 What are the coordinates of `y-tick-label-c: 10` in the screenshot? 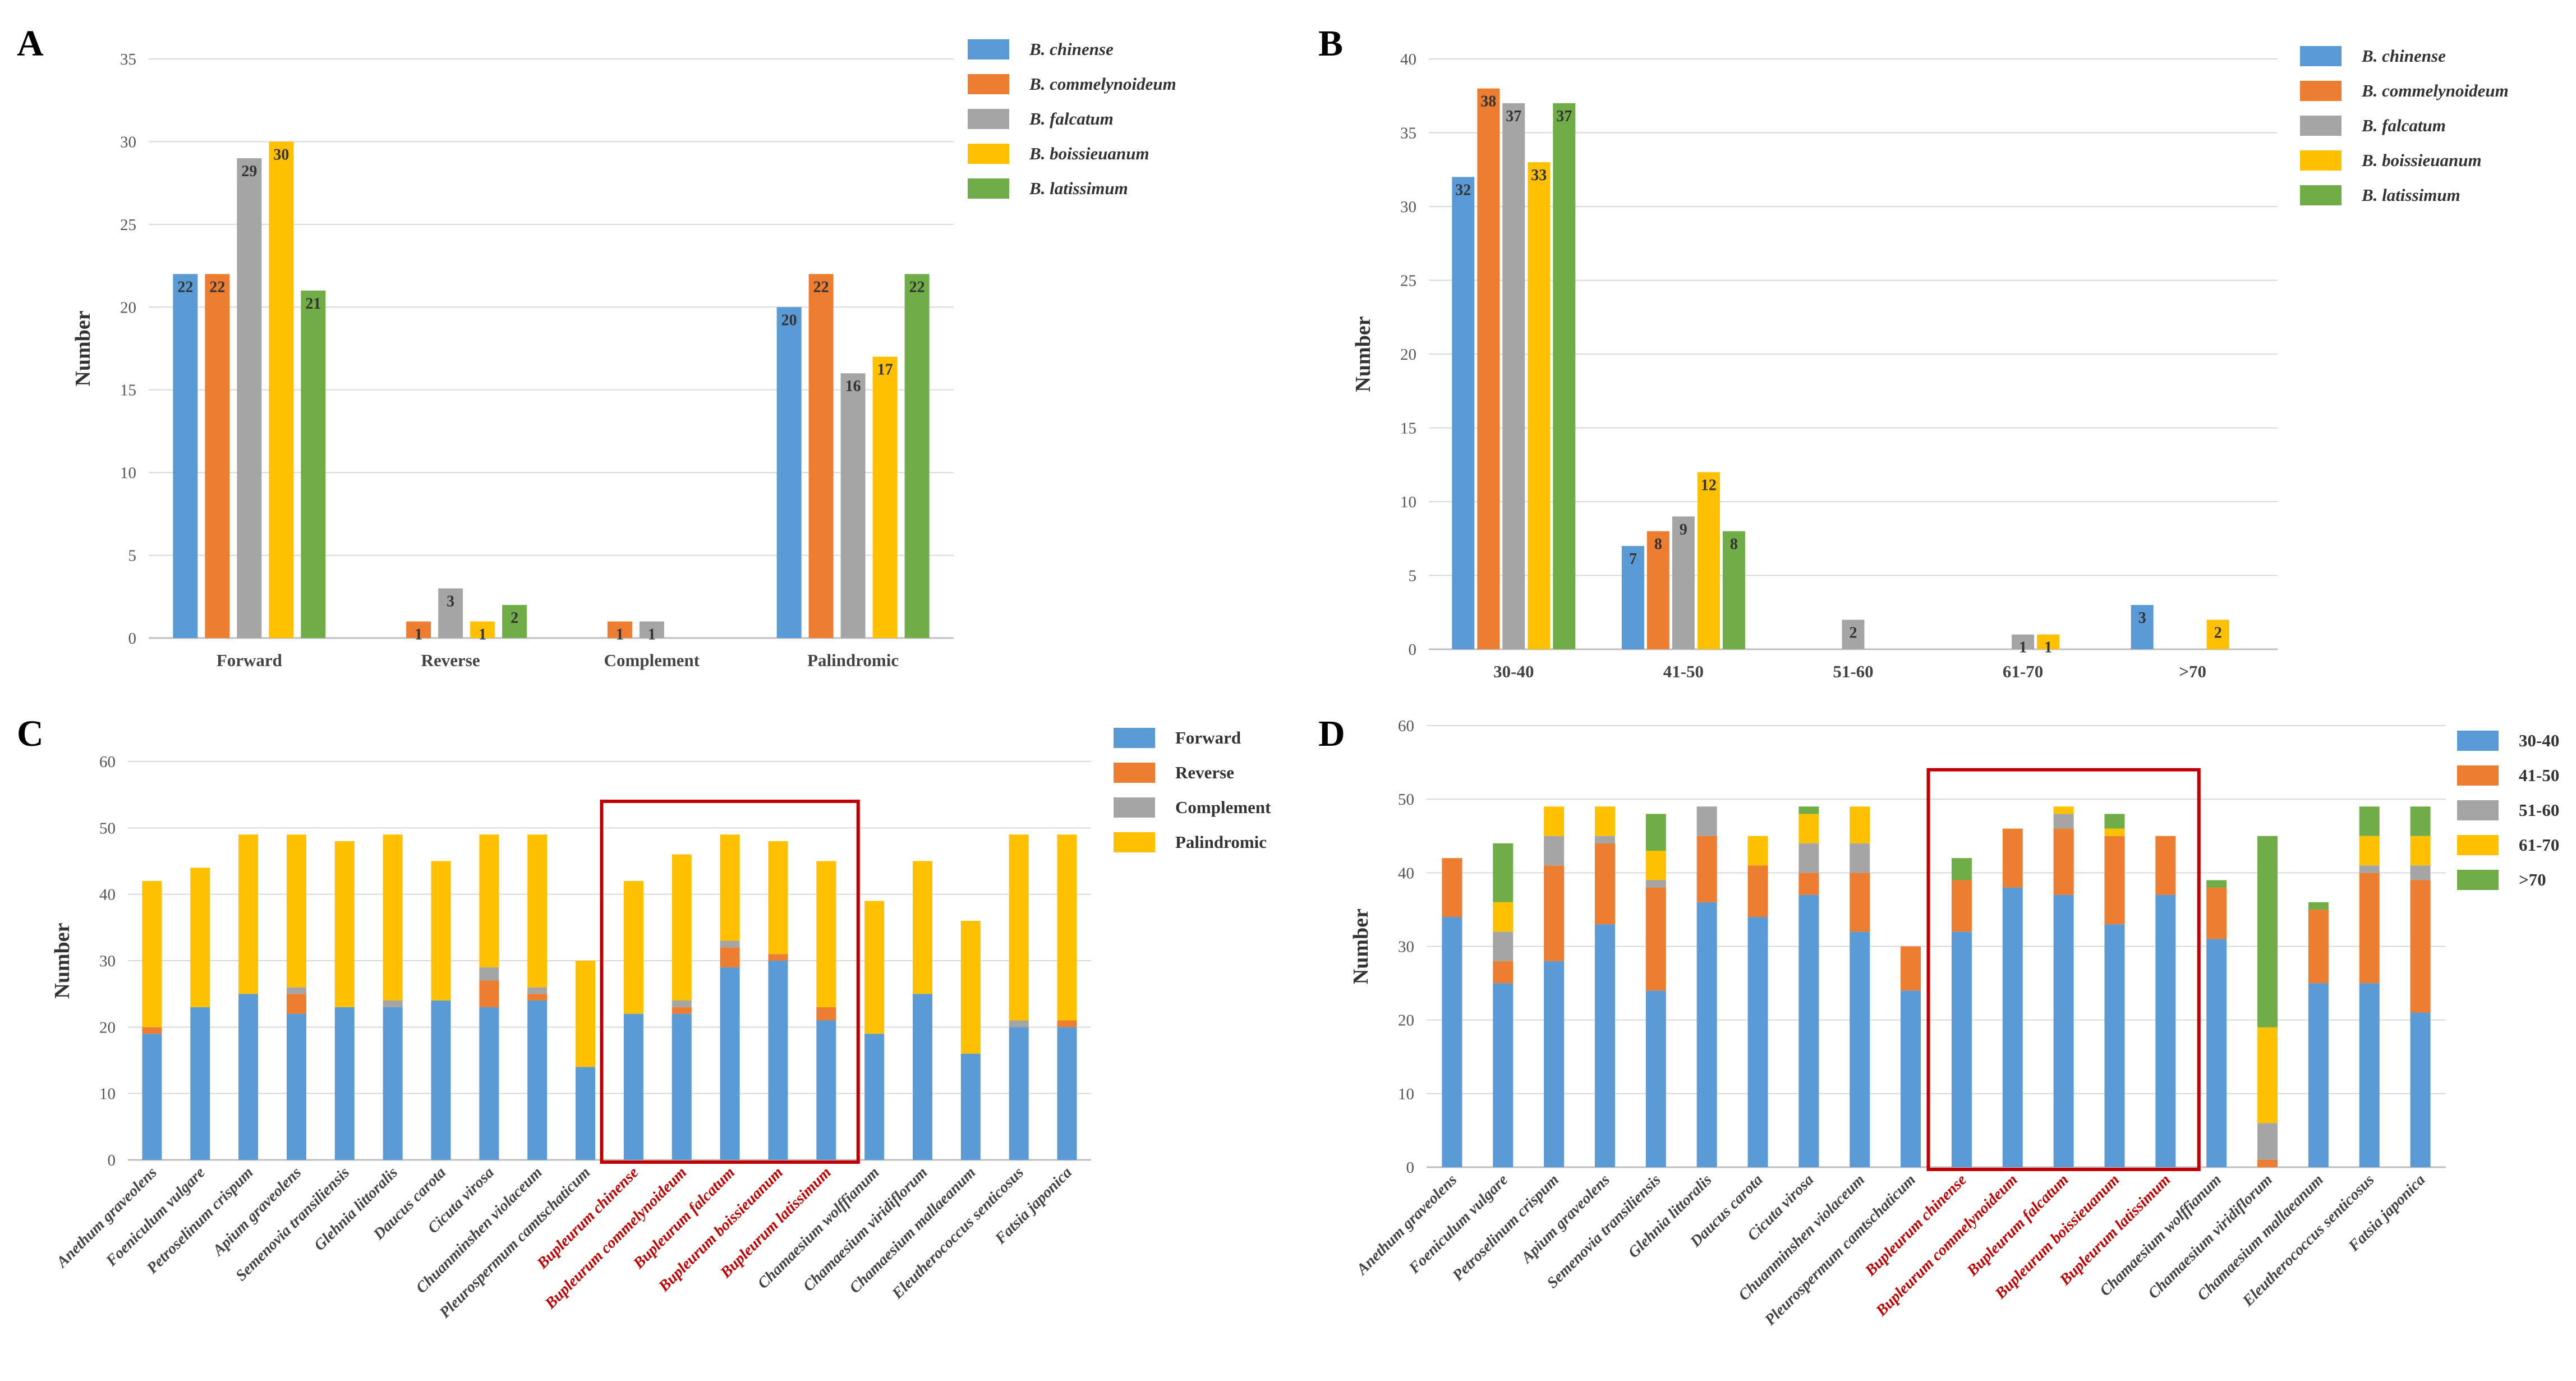 It's located at (107, 1094).